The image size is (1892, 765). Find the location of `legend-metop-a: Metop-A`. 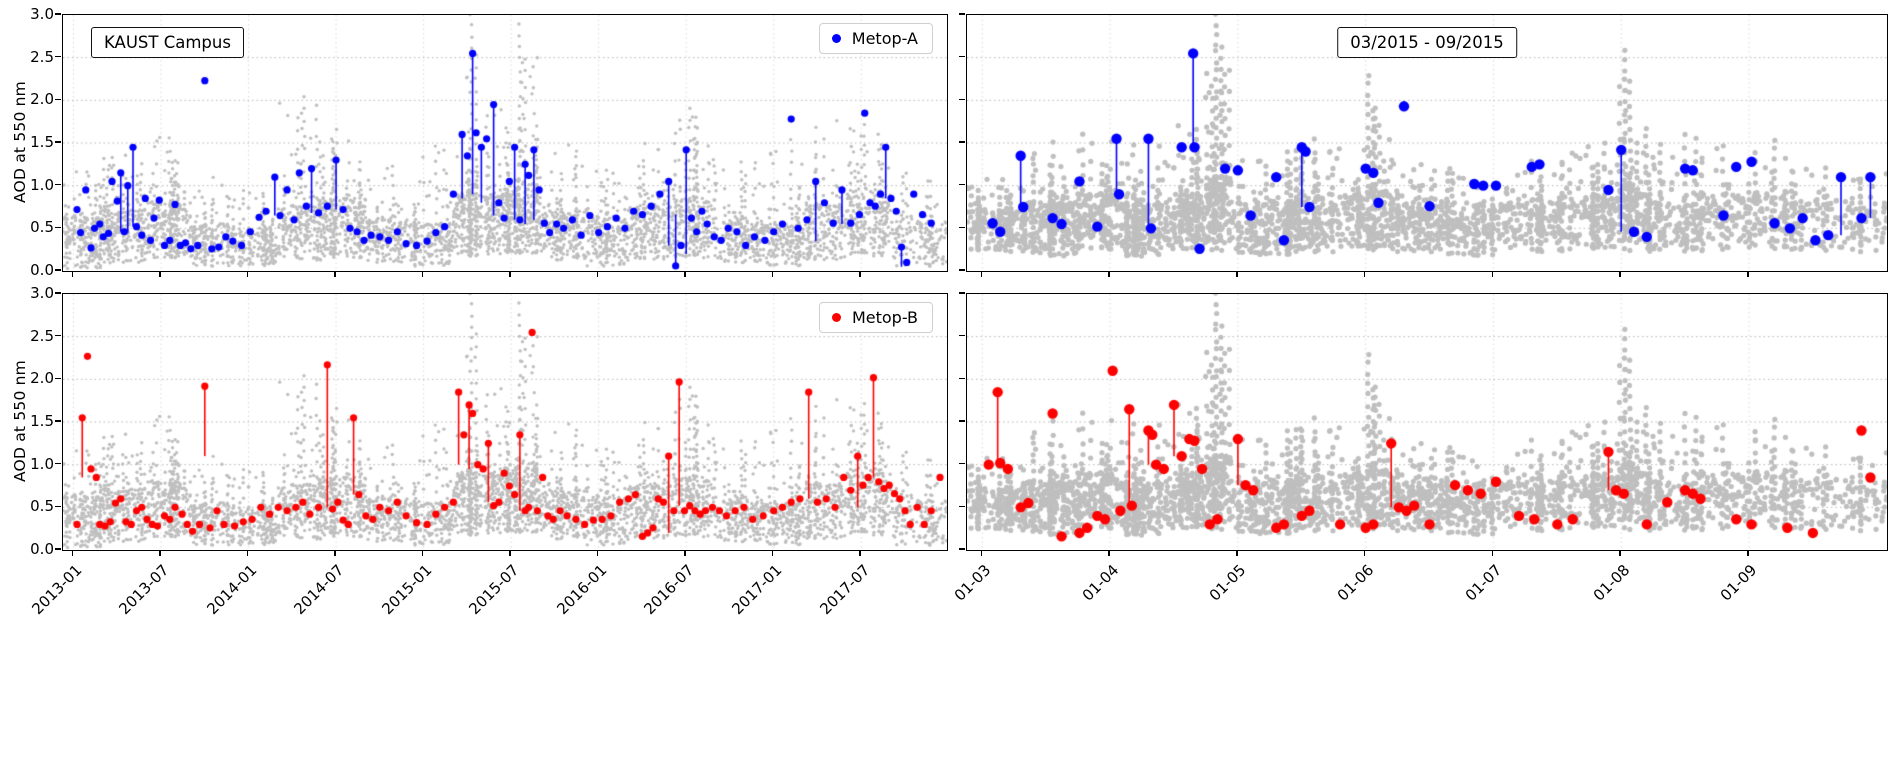

legend-metop-a: Metop-A is located at coordinates (875, 38).